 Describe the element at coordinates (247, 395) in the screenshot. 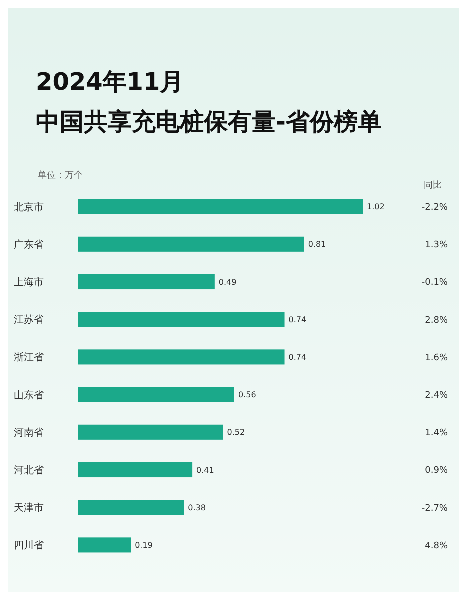

I see `data-label: 0.56` at that location.